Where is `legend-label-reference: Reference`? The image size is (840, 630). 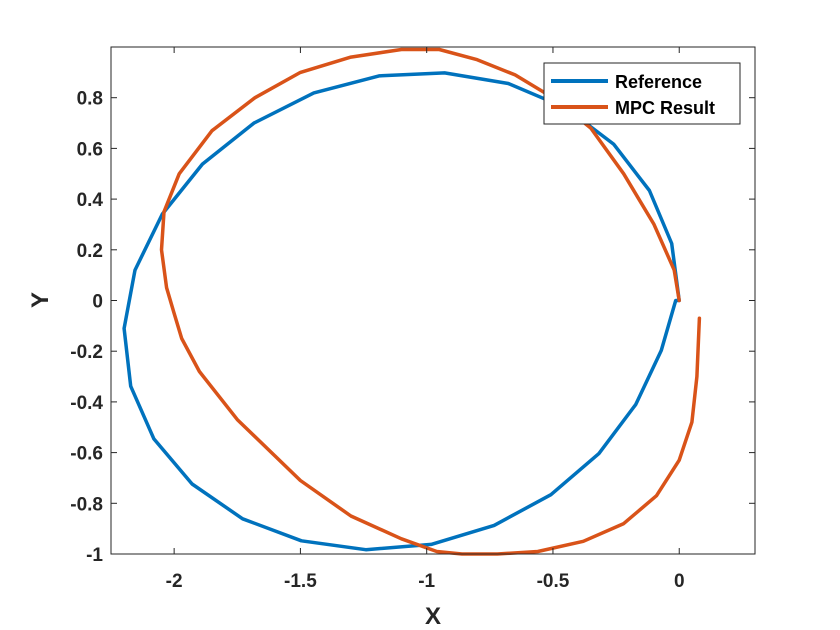 legend-label-reference: Reference is located at coordinates (658, 82).